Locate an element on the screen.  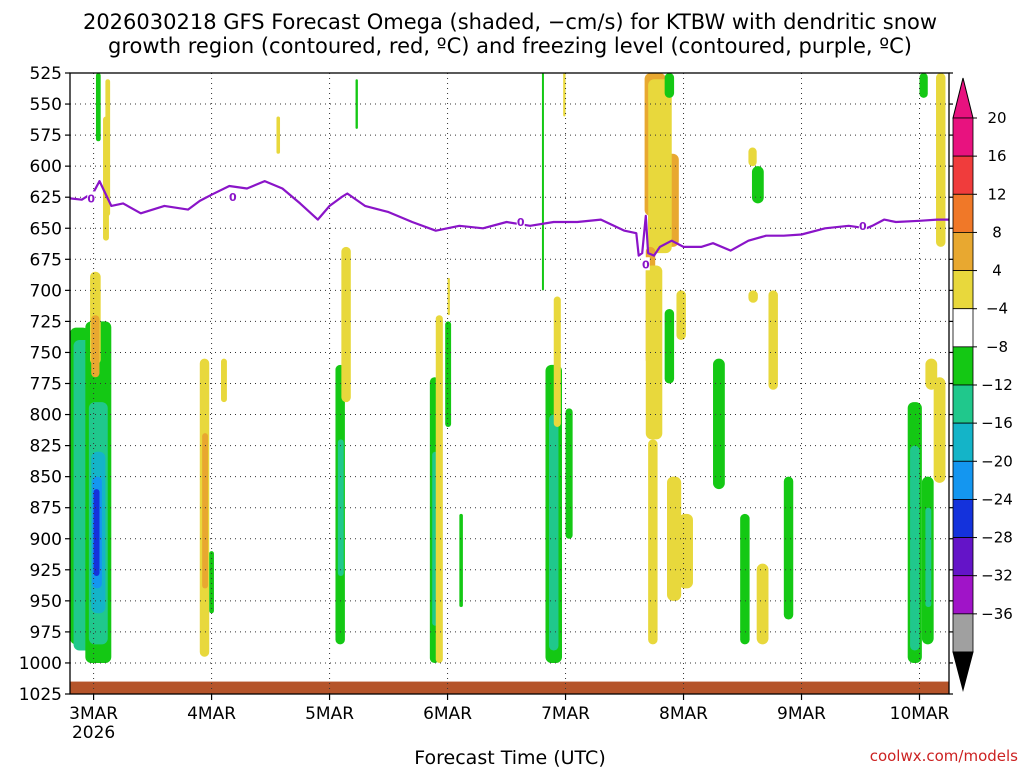
surface-terrain-band is located at coordinates (509, 687).